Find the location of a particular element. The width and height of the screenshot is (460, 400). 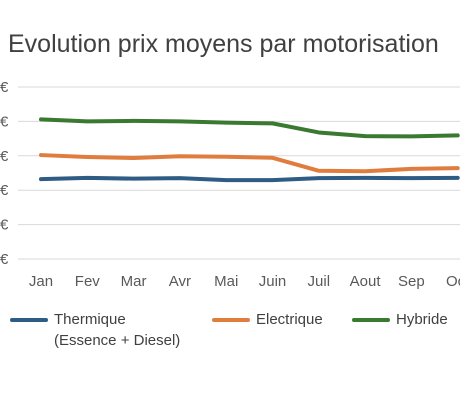

x-tick-label: Avr is located at coordinates (180, 281).